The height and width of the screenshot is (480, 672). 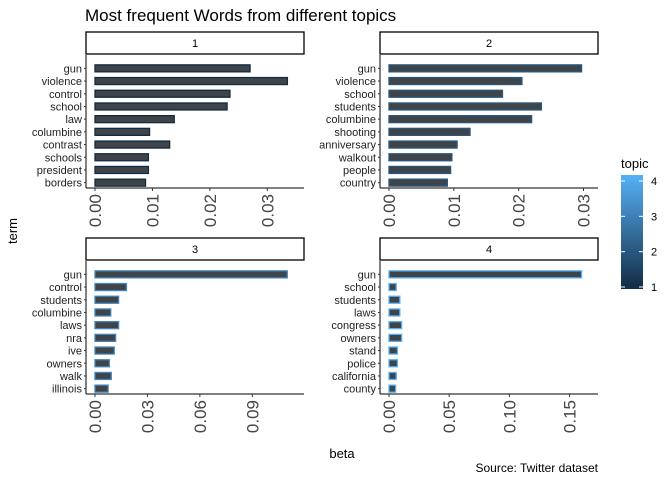 What do you see at coordinates (200, 416) in the screenshot?
I see `x-tick-label: 0.06` at bounding box center [200, 416].